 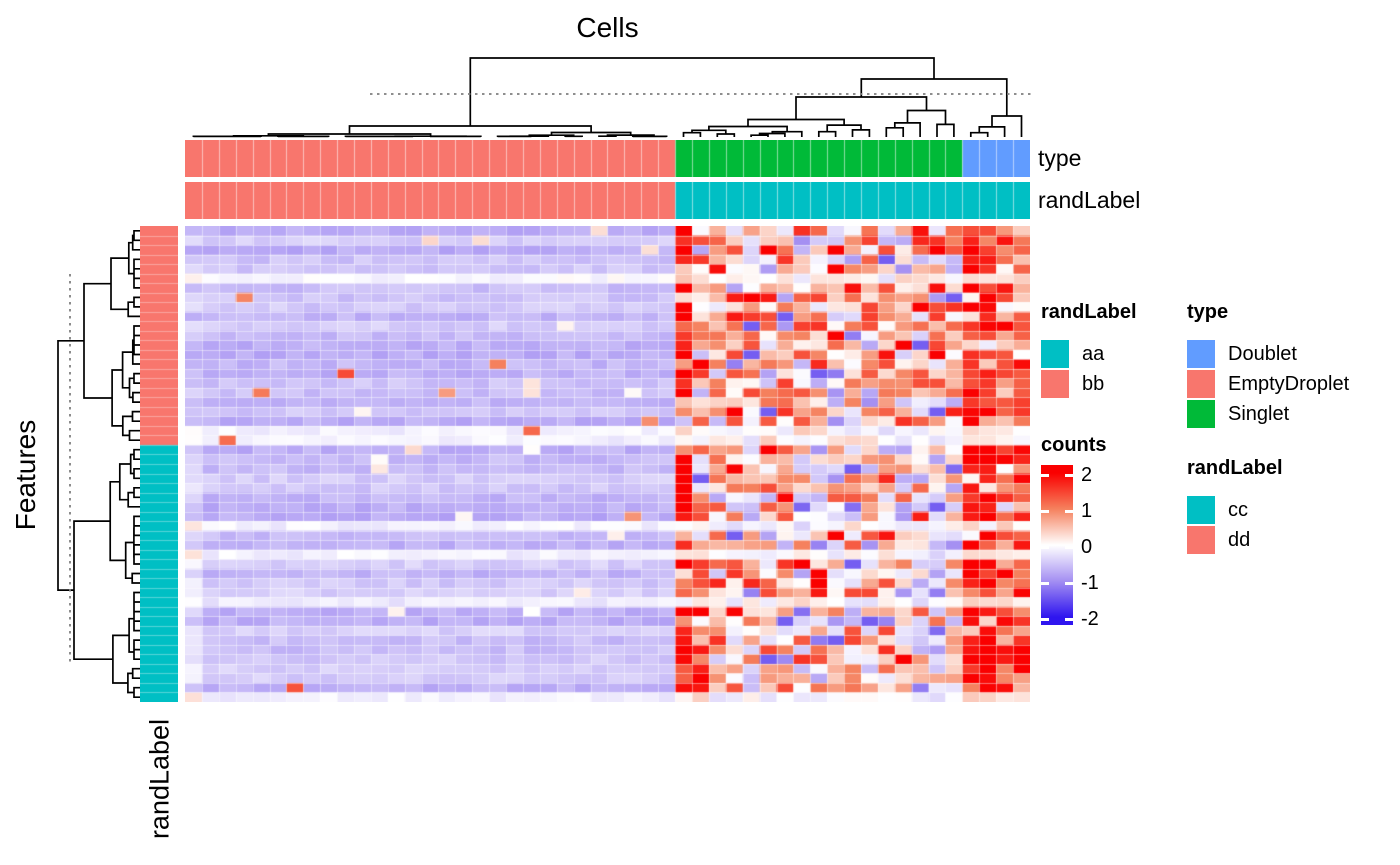 What do you see at coordinates (1259, 413) in the screenshot?
I see `legend-item-label: Singlet` at bounding box center [1259, 413].